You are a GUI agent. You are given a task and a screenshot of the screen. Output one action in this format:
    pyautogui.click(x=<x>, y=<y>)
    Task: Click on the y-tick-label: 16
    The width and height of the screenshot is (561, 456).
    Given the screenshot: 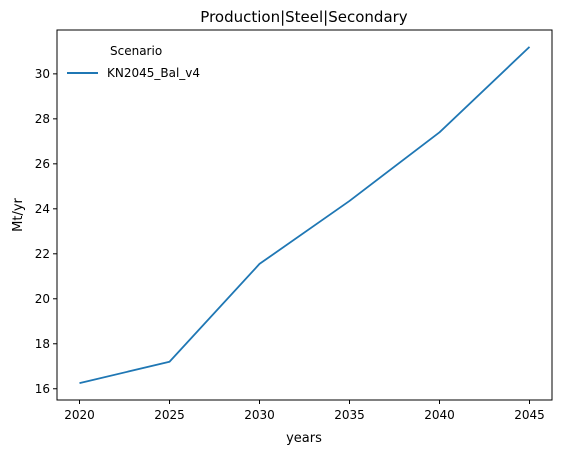 What is the action you would take?
    pyautogui.click(x=42, y=389)
    